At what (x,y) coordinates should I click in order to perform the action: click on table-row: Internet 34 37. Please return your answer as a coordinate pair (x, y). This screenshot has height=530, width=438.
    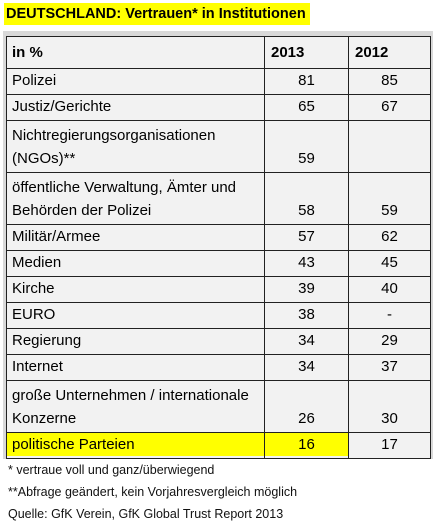
    Looking at the image, I should click on (218, 367).